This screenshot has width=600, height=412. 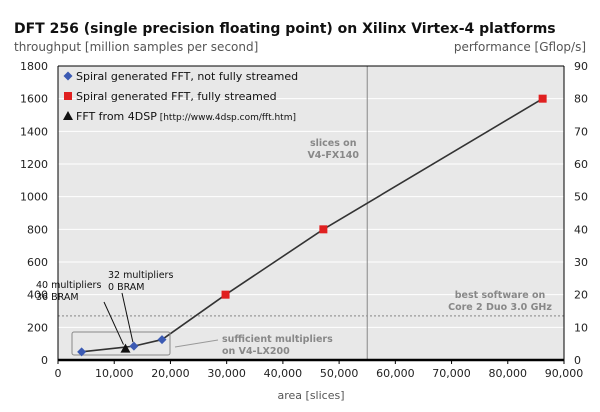 What do you see at coordinates (581, 197) in the screenshot?
I see `y-right-tick-label: 50` at bounding box center [581, 197].